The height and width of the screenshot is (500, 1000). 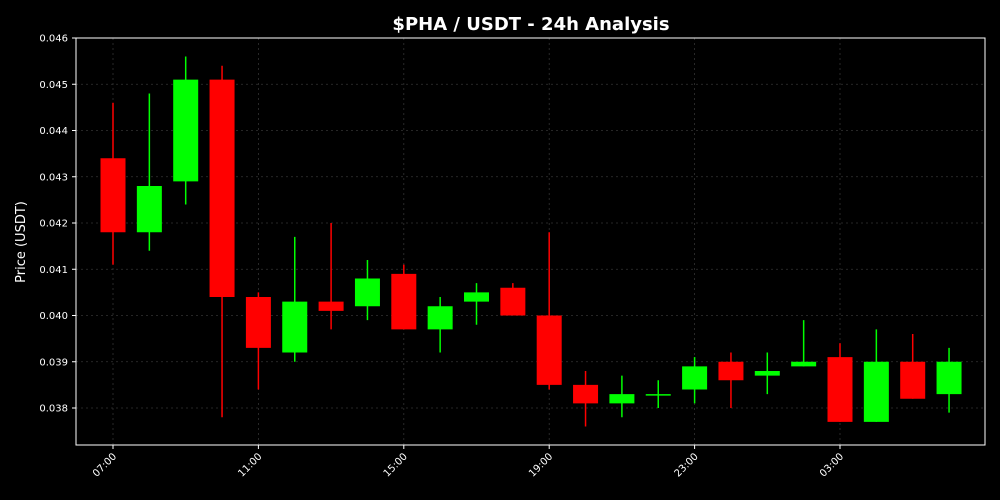 What do you see at coordinates (53, 39) in the screenshot?
I see `y-tick-label: 0.046` at bounding box center [53, 39].